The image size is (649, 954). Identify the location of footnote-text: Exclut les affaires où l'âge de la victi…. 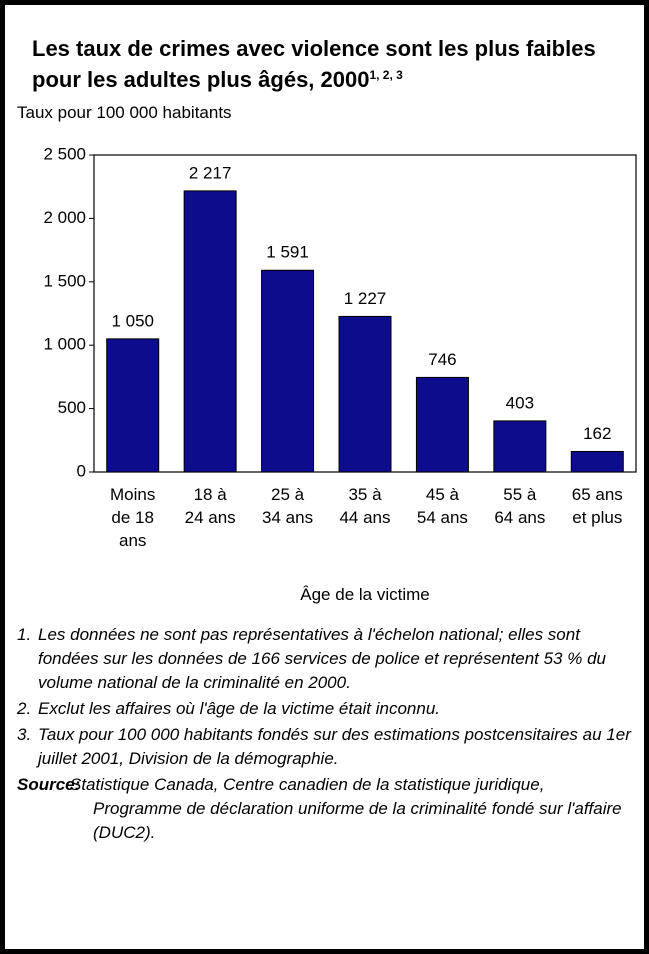
(239, 708).